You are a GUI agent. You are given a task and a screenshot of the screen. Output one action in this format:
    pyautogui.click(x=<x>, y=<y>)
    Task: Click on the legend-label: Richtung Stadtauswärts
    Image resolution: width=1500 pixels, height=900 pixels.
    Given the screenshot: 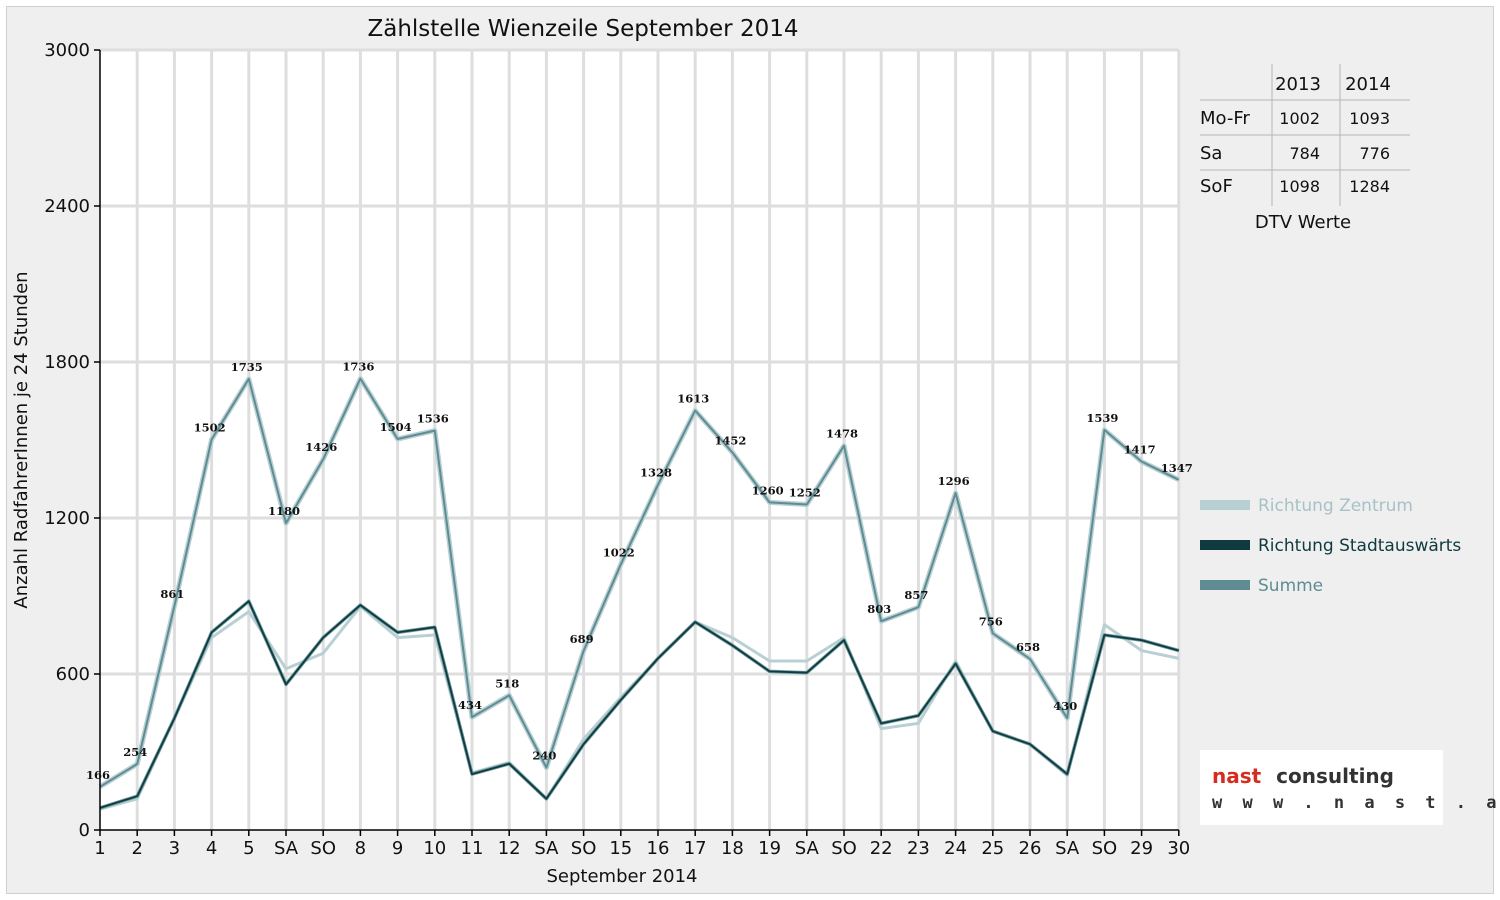 What is the action you would take?
    pyautogui.click(x=1359, y=546)
    